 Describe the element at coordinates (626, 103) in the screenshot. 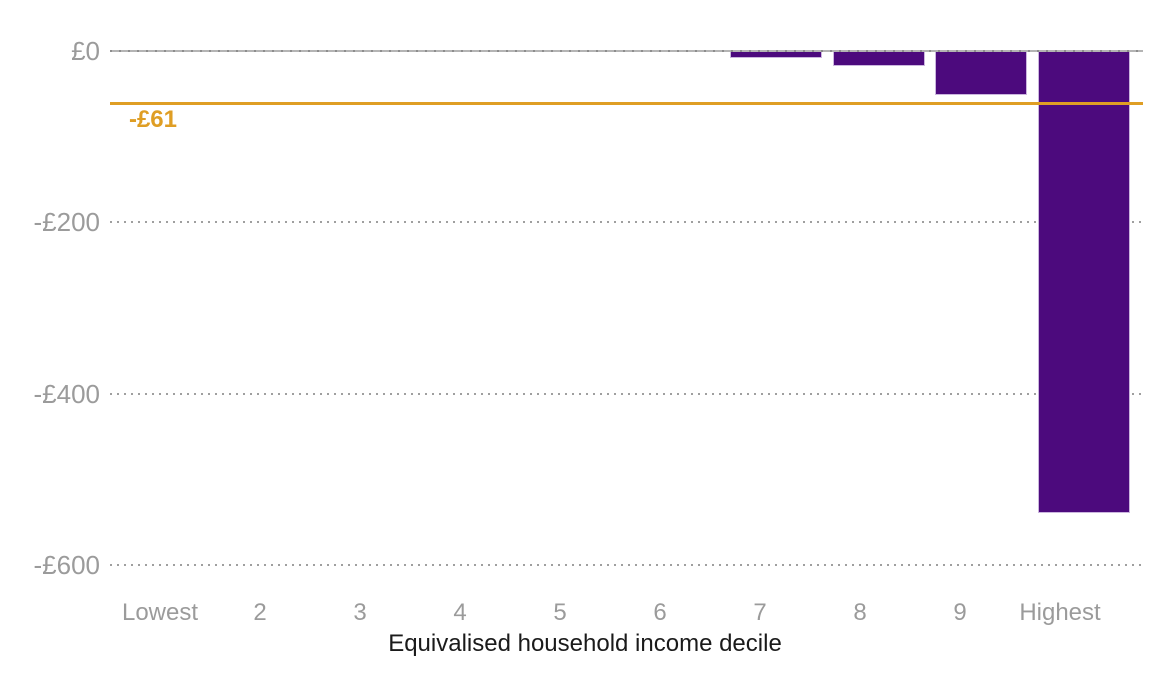

I see `average-reference-line` at that location.